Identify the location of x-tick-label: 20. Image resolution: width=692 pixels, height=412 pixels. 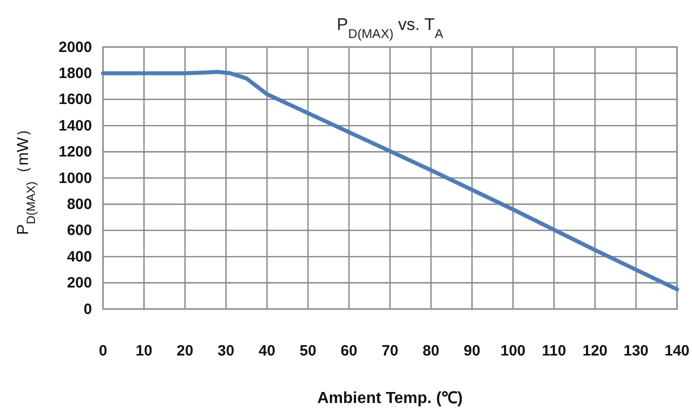
(185, 351).